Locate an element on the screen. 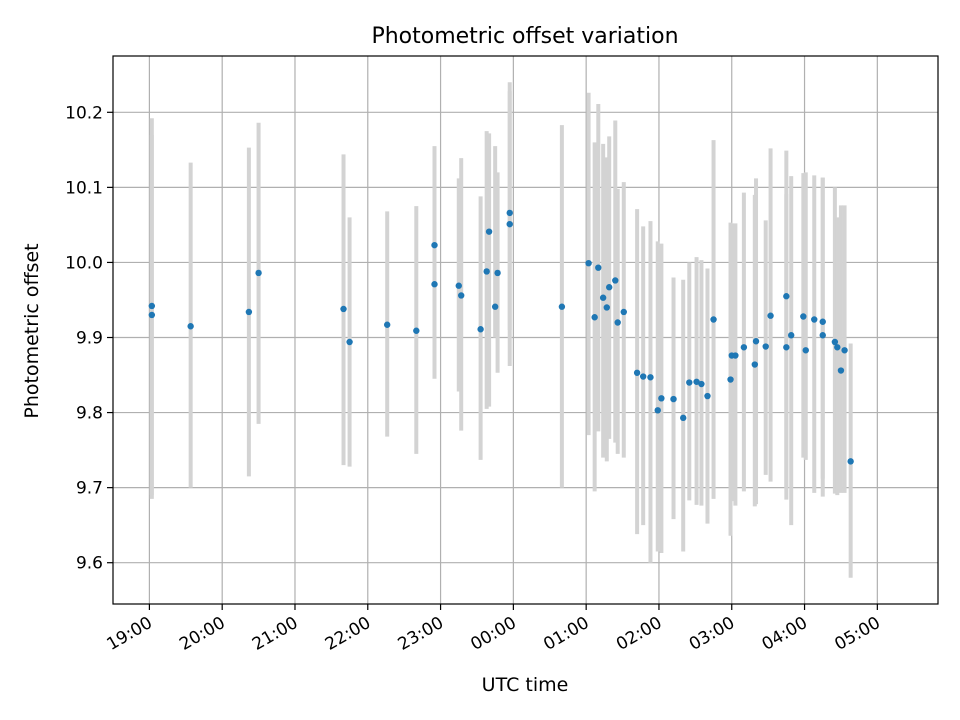  x-axis-label: UTC time is located at coordinates (525, 685).